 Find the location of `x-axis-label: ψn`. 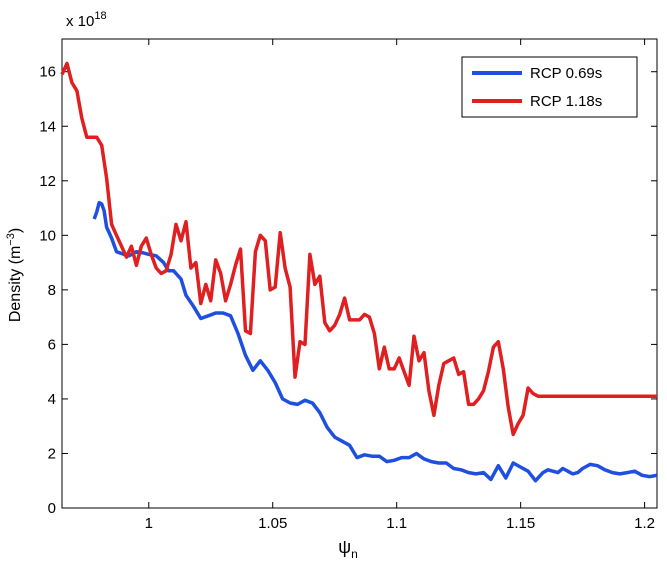

x-axis-label: ψn is located at coordinates (348, 549).